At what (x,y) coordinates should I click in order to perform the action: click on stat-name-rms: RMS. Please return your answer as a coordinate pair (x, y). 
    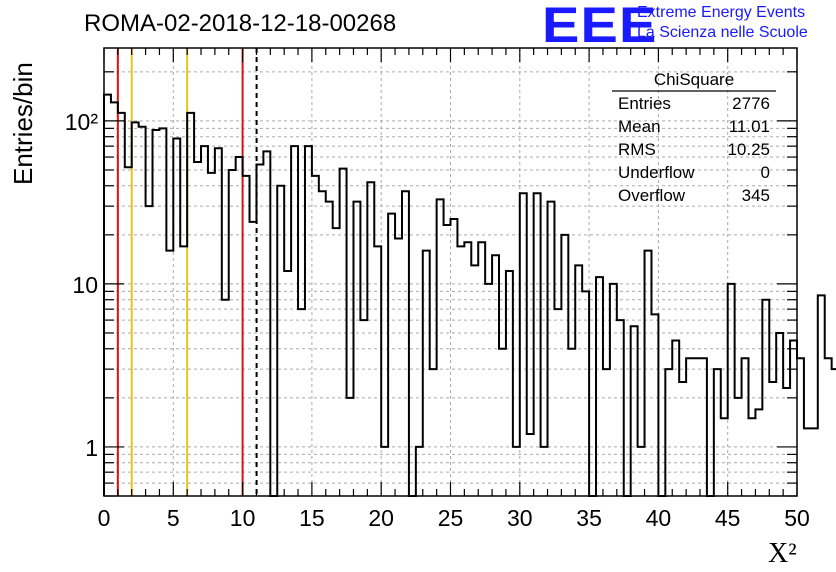
    Looking at the image, I should click on (637, 149).